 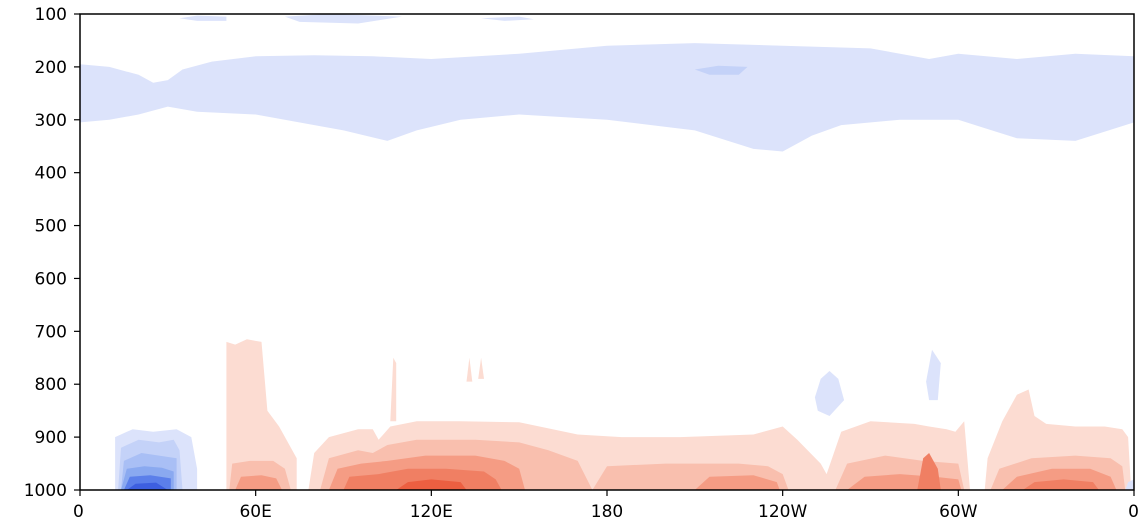 What do you see at coordinates (431, 512) in the screenshot?
I see `x-tick-label: 120E` at bounding box center [431, 512].